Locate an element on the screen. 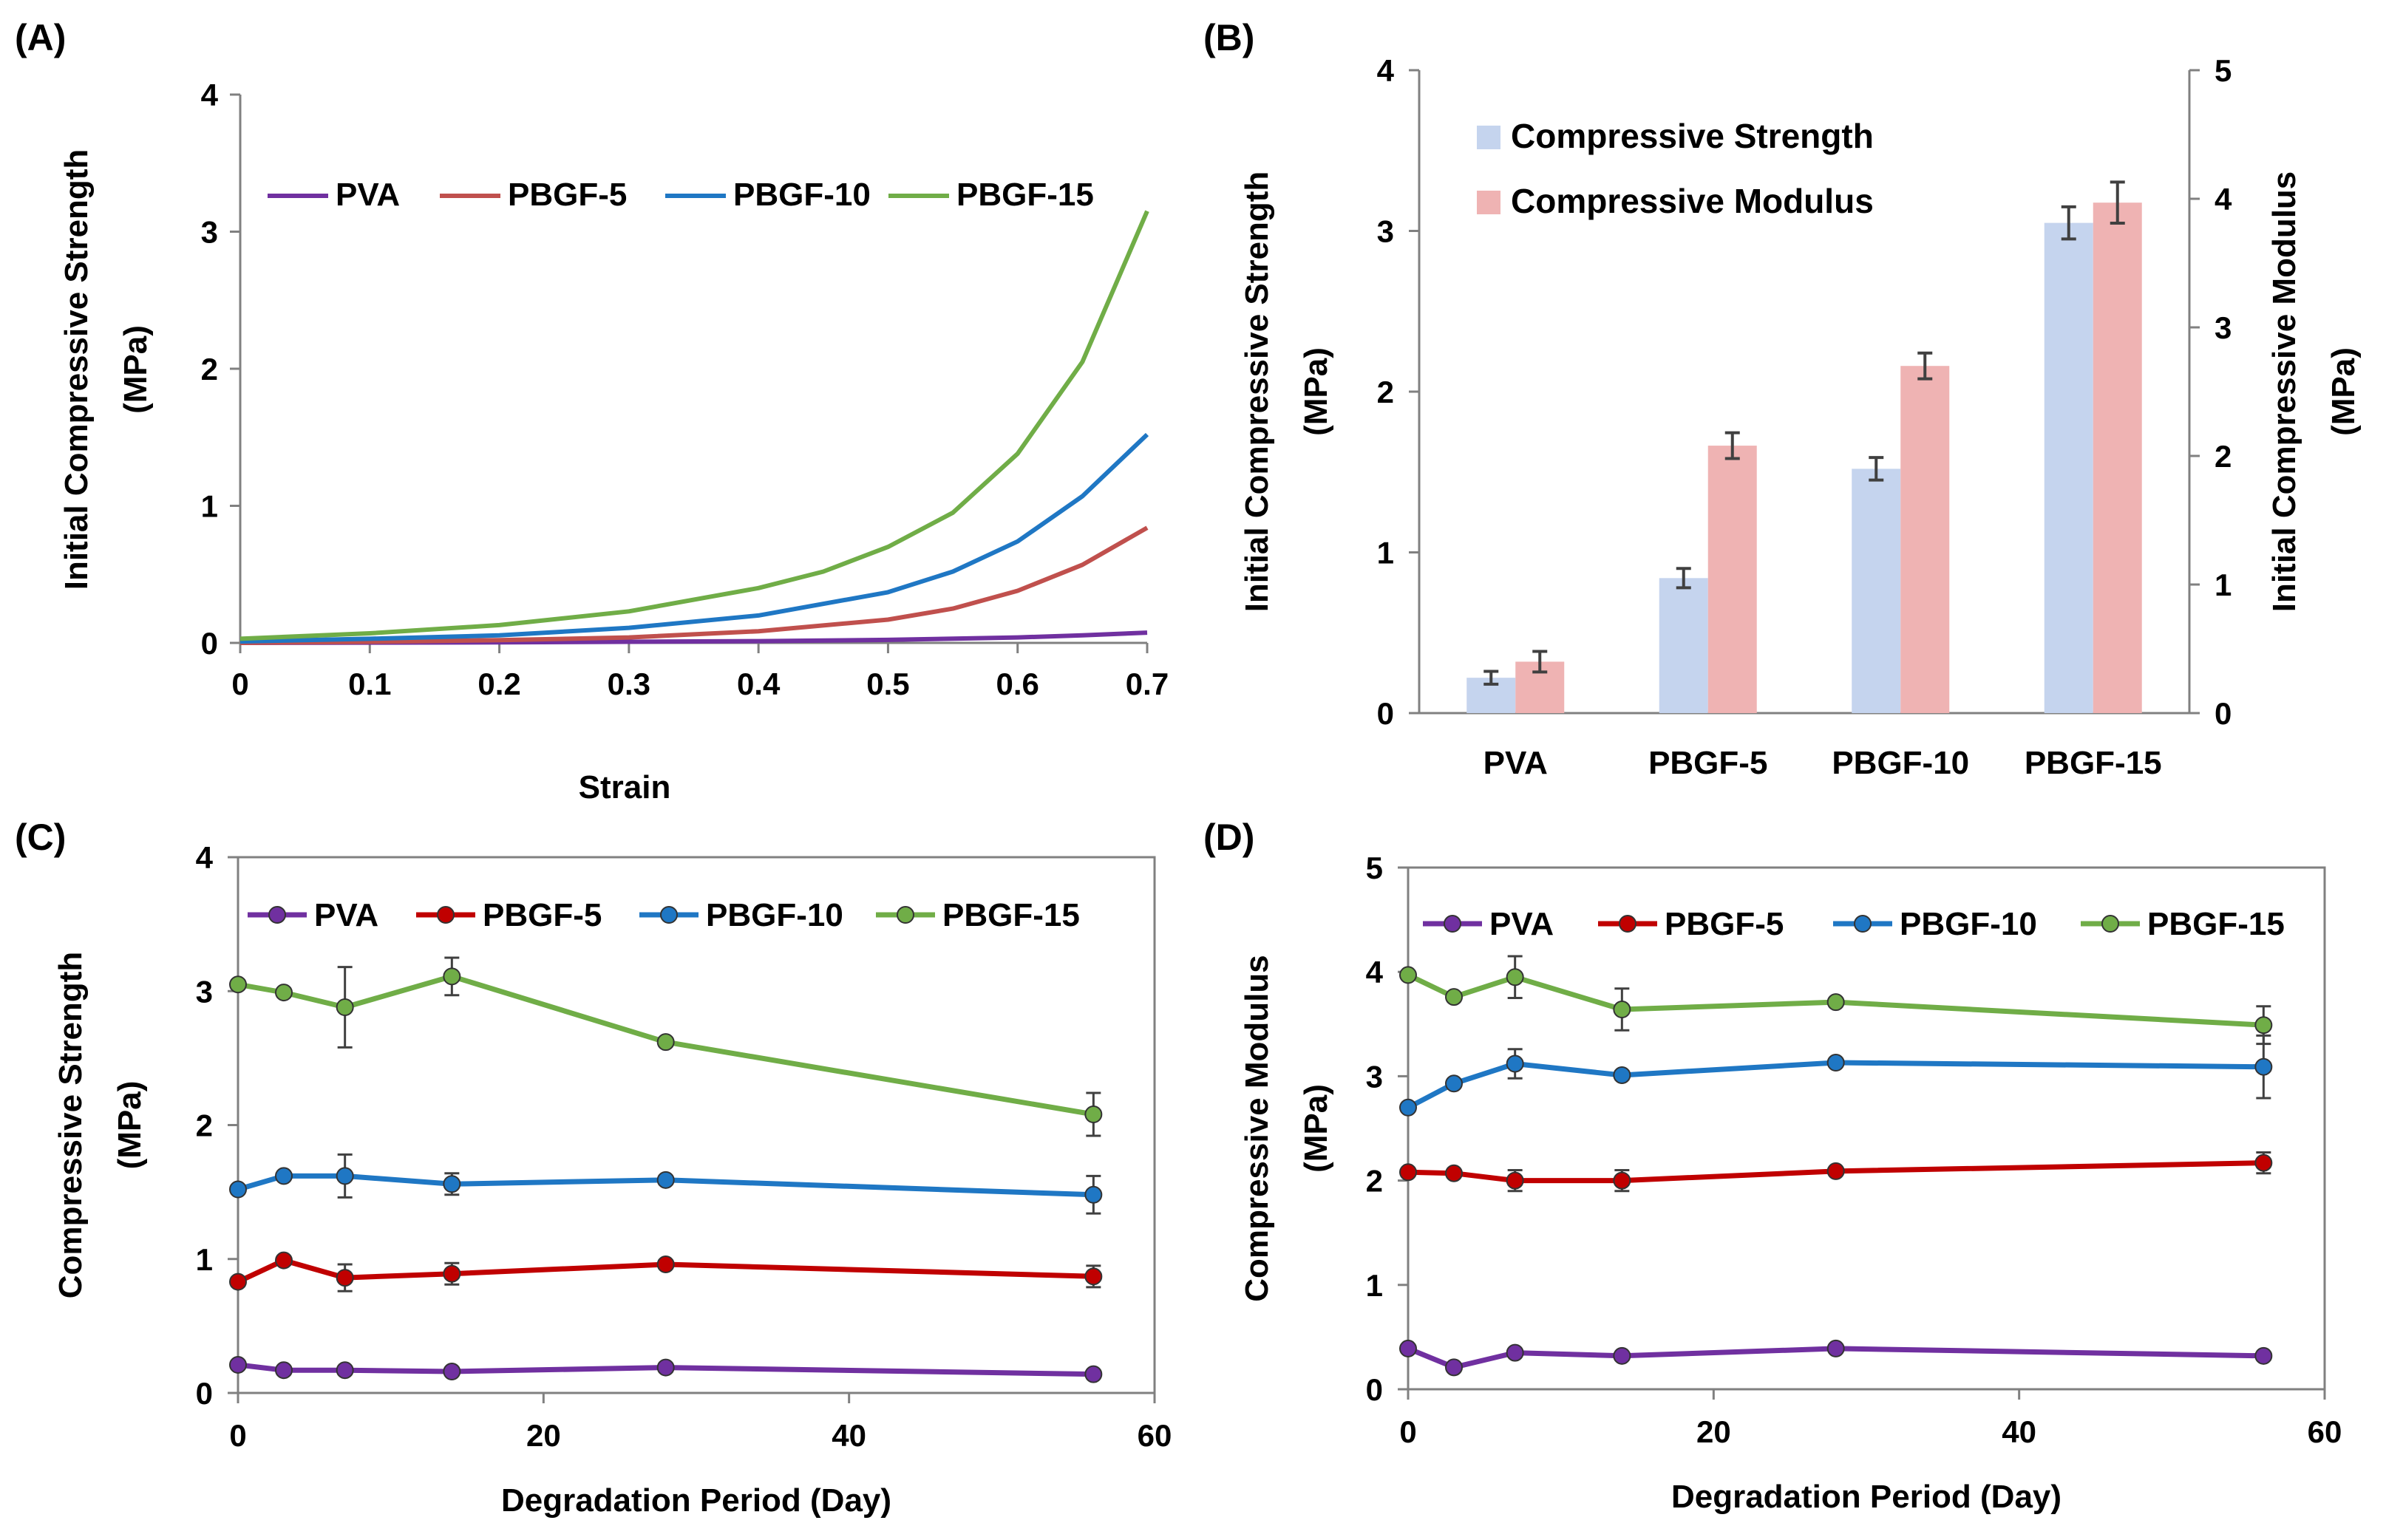  c-x-tick-label: 60 is located at coordinates (1155, 1435).